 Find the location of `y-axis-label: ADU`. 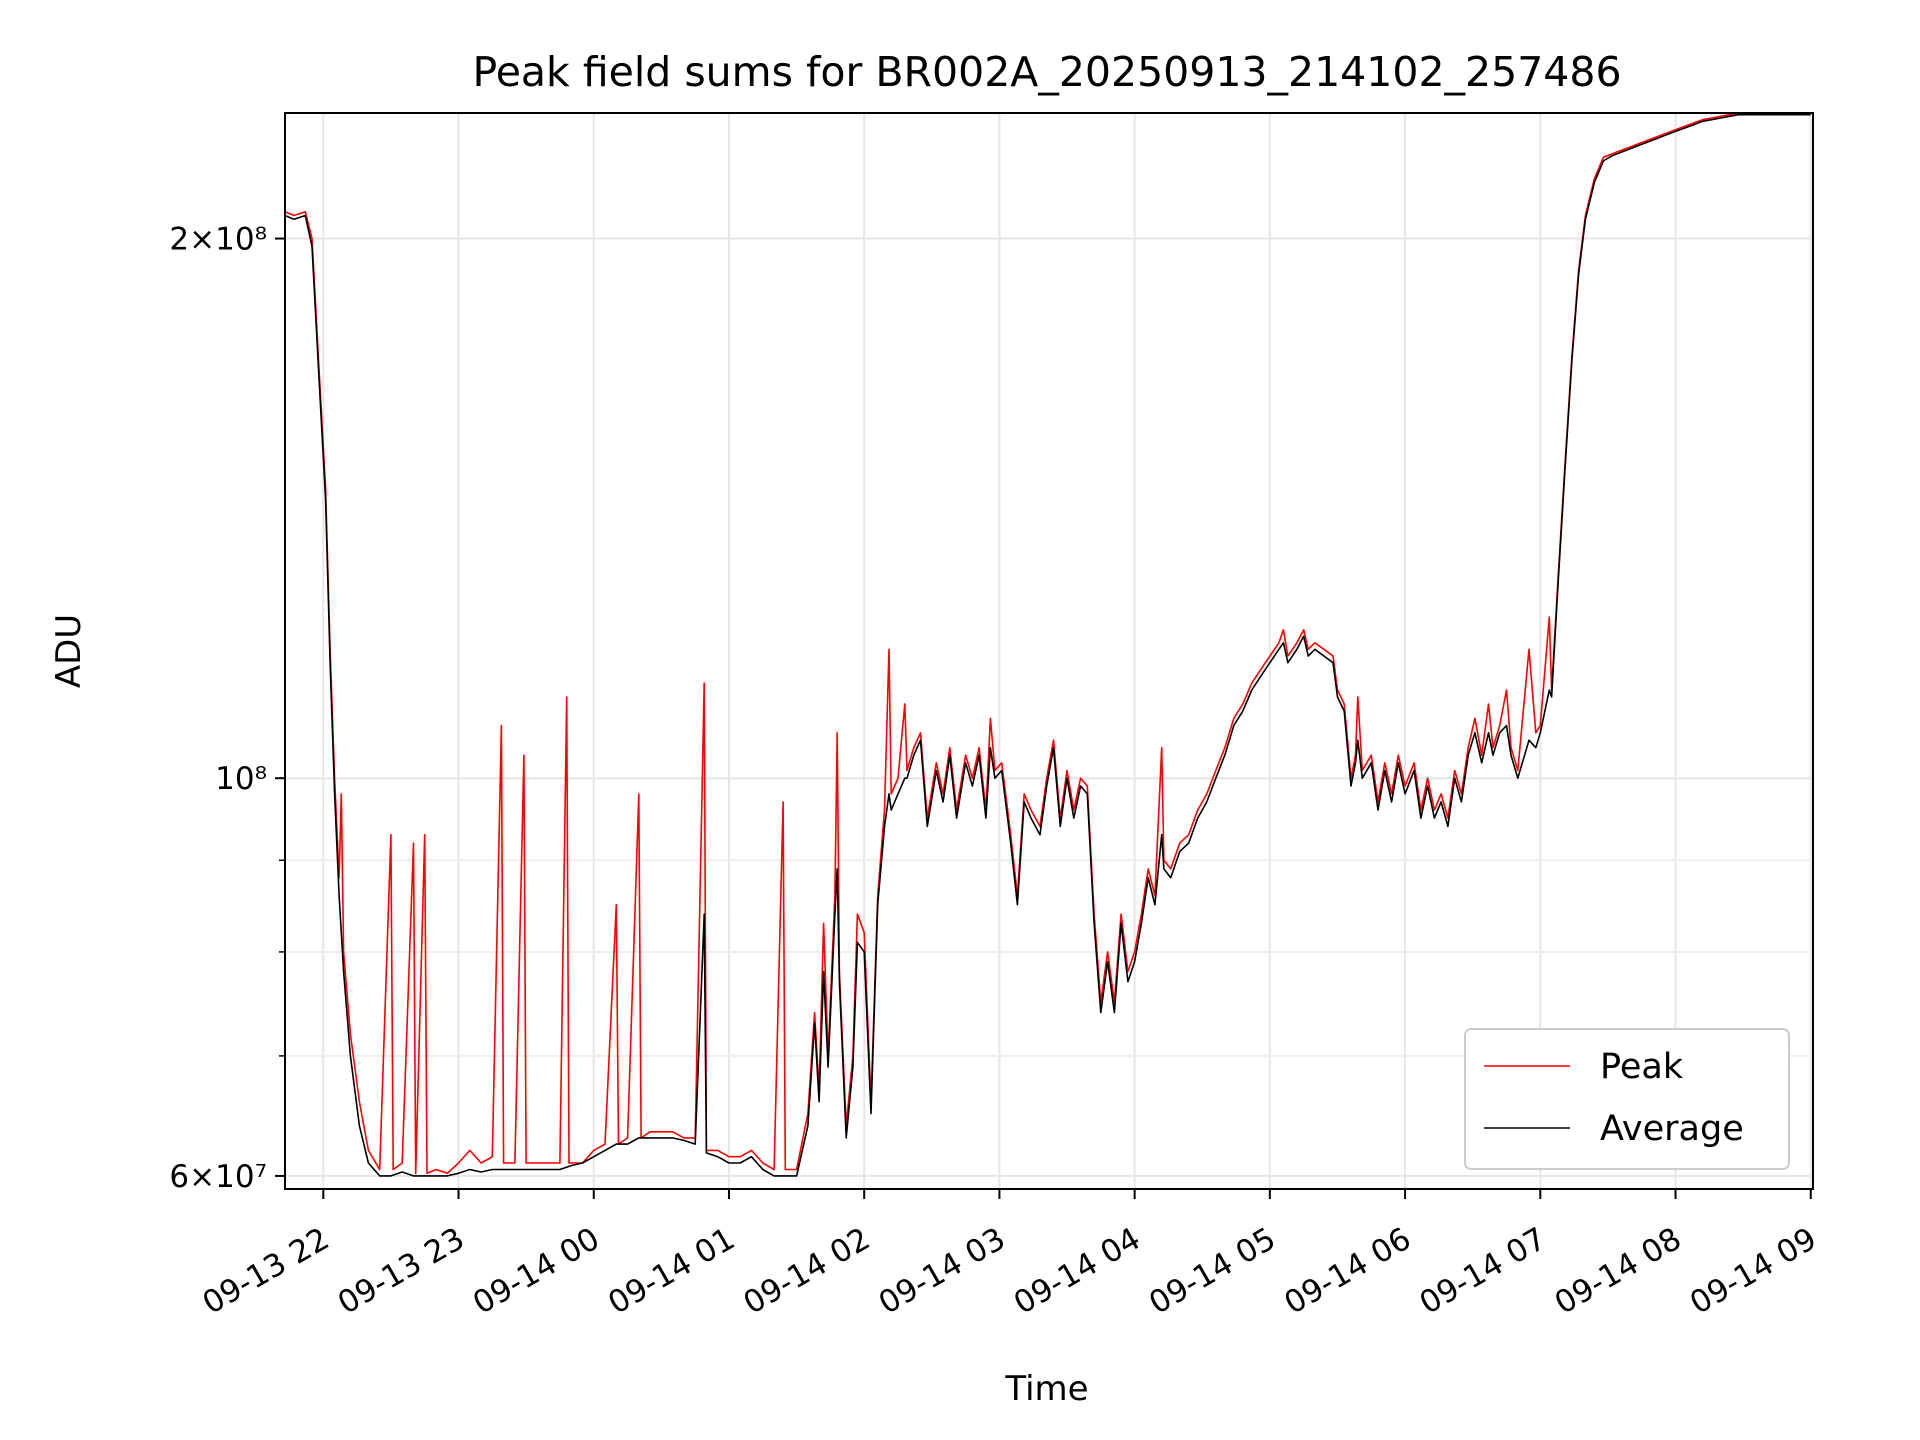

y-axis-label: ADU is located at coordinates (69, 651).